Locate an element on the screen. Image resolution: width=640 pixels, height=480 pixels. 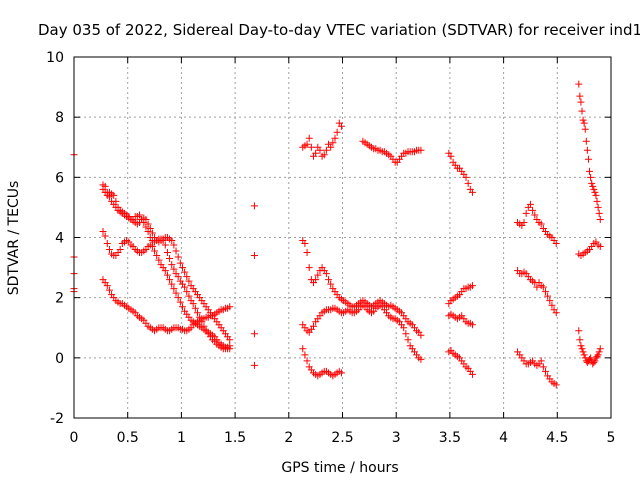
x-tick-label: 0 is located at coordinates (74, 438).